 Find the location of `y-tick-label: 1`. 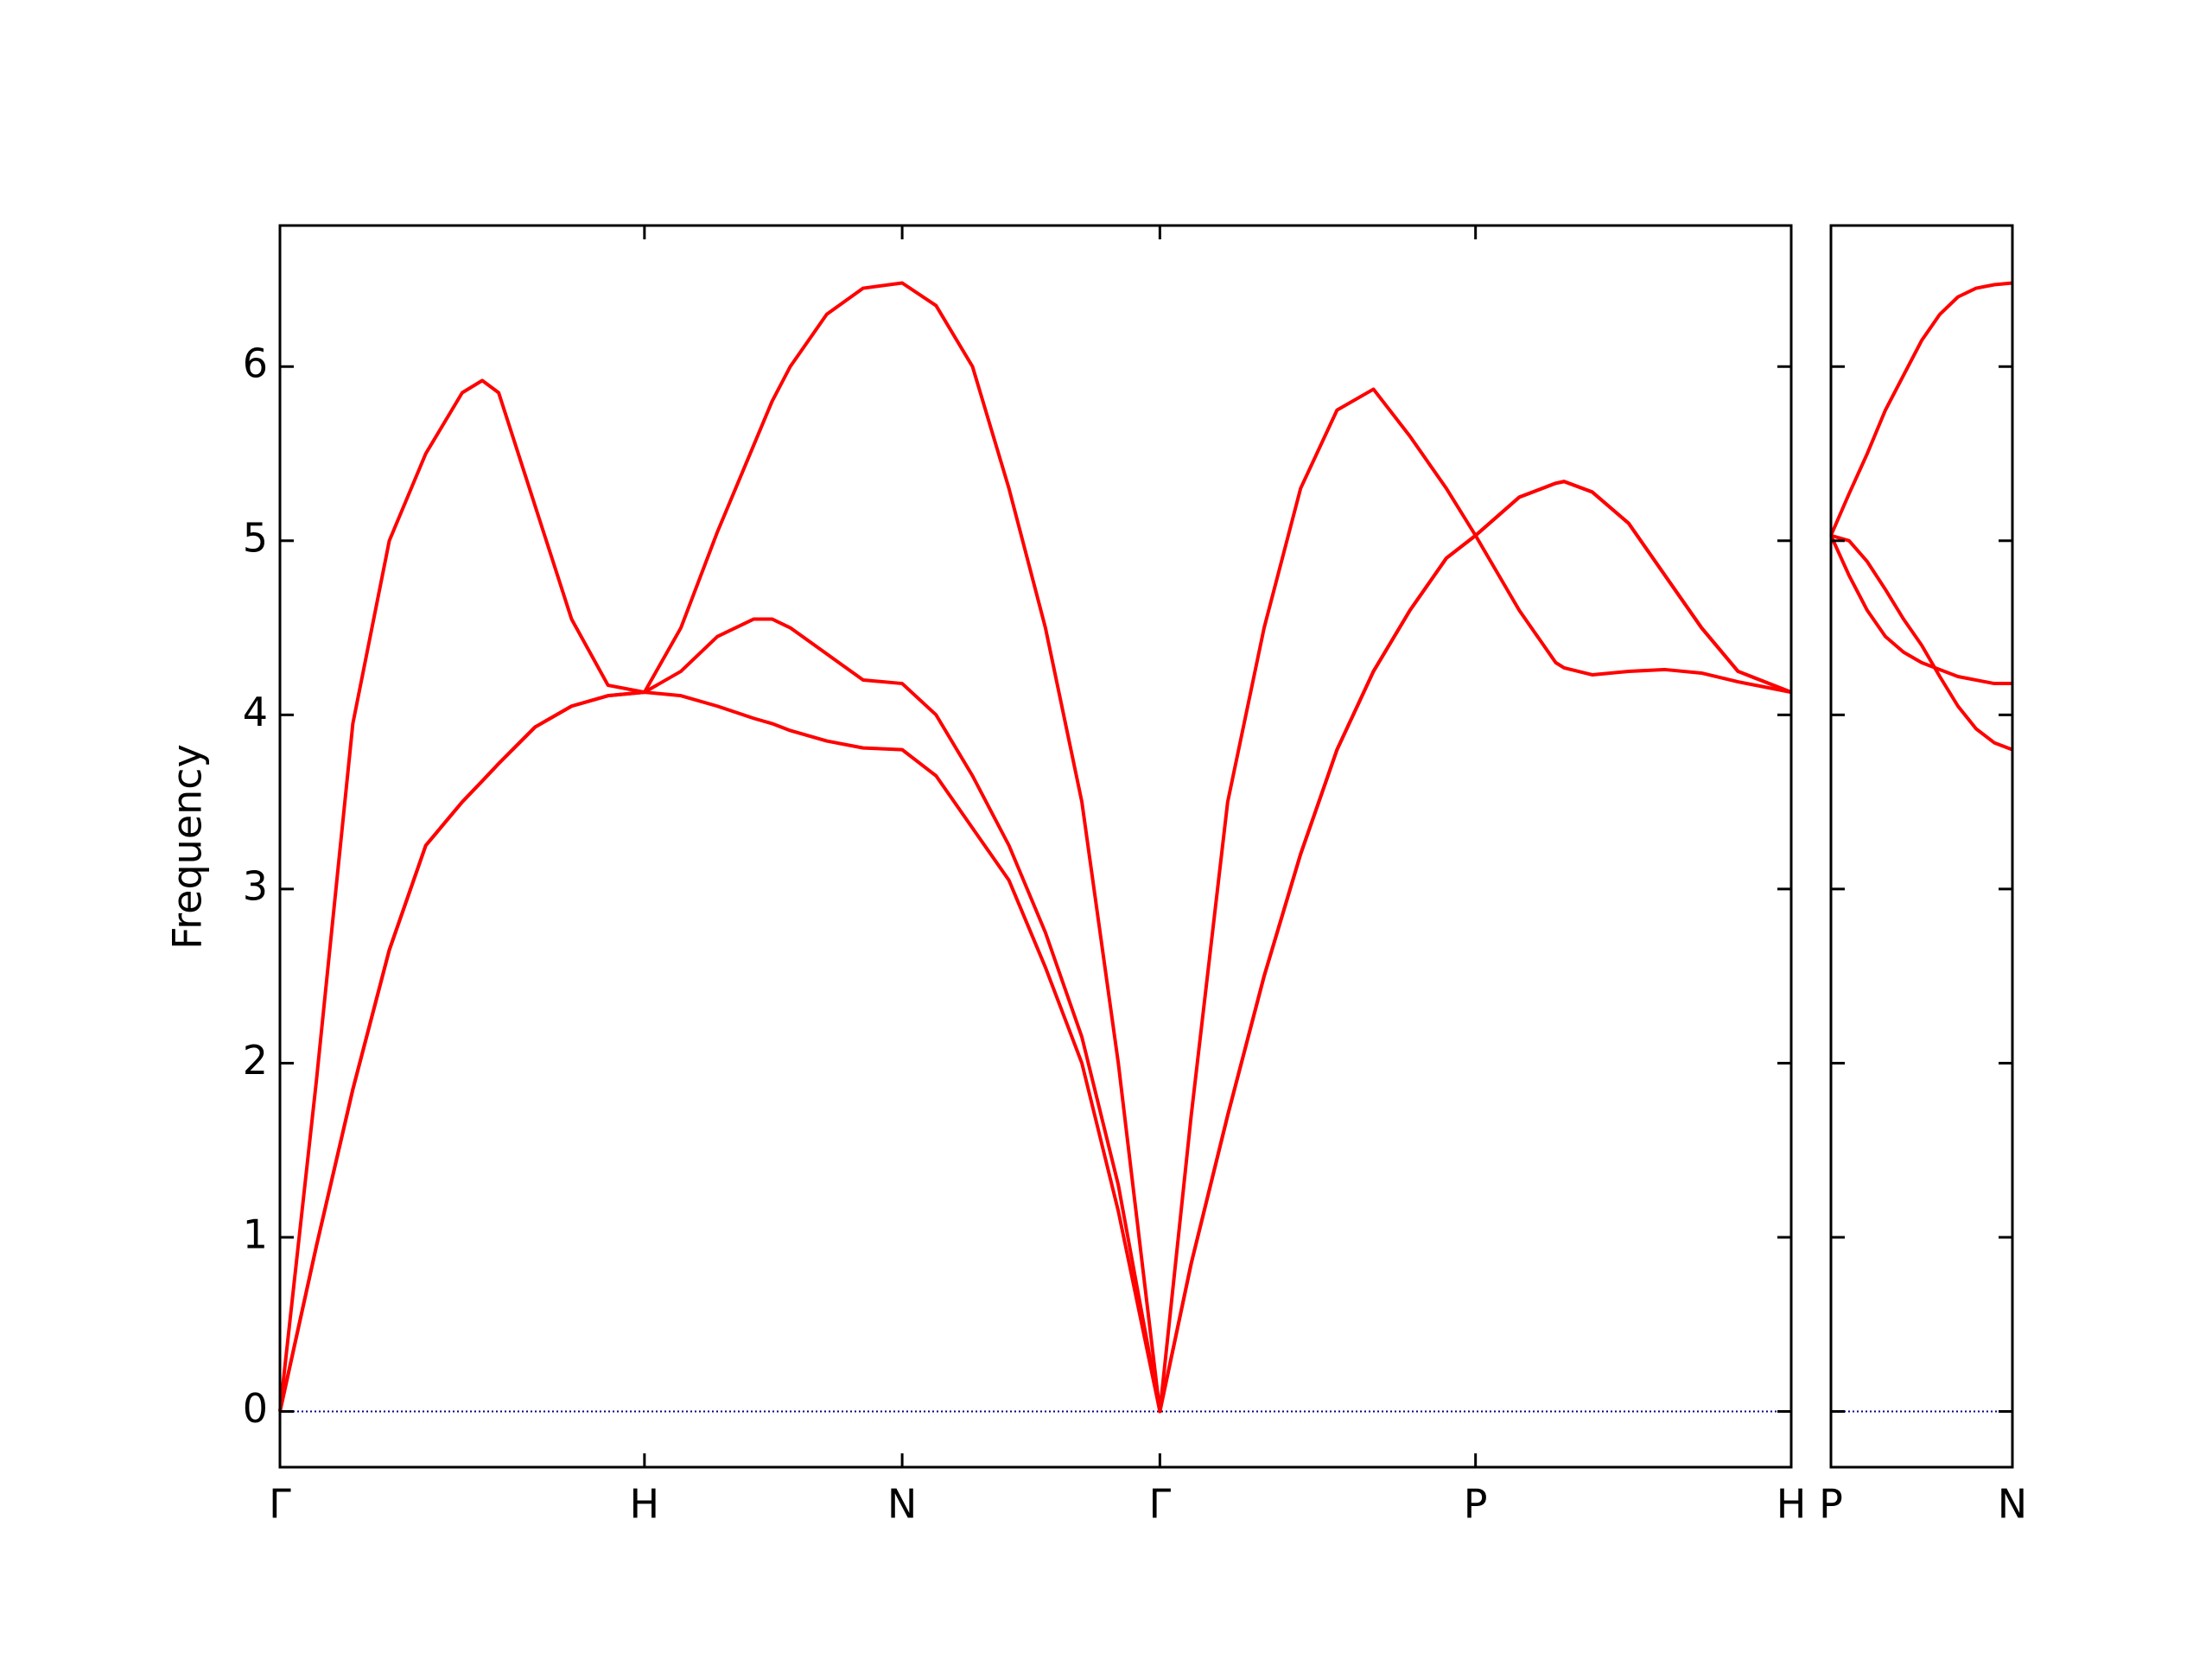

y-tick-label: 1 is located at coordinates (255, 1234).